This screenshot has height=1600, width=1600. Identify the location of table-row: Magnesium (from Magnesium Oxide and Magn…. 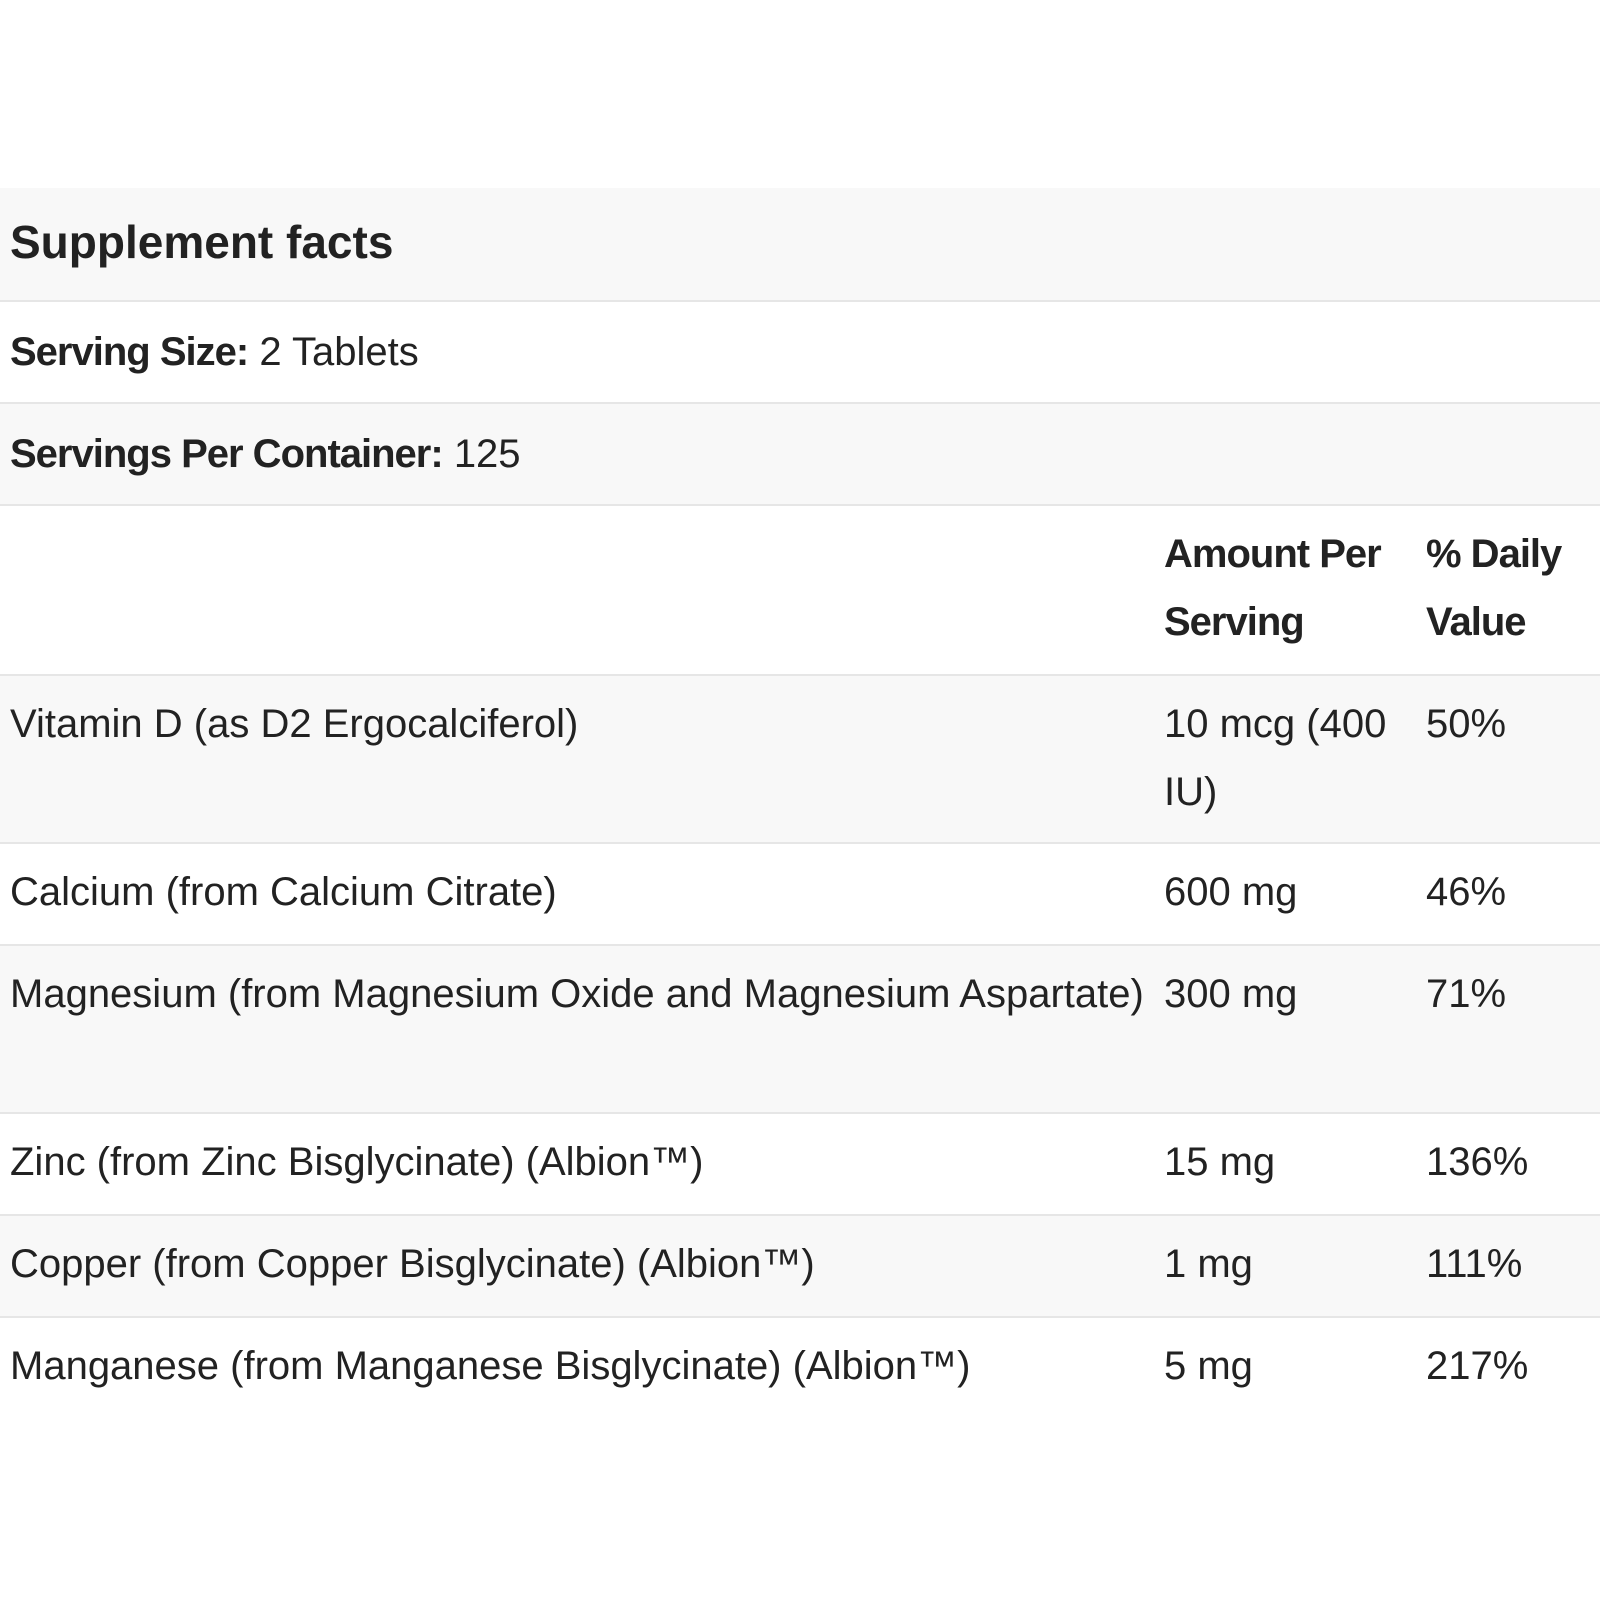
(800, 1030).